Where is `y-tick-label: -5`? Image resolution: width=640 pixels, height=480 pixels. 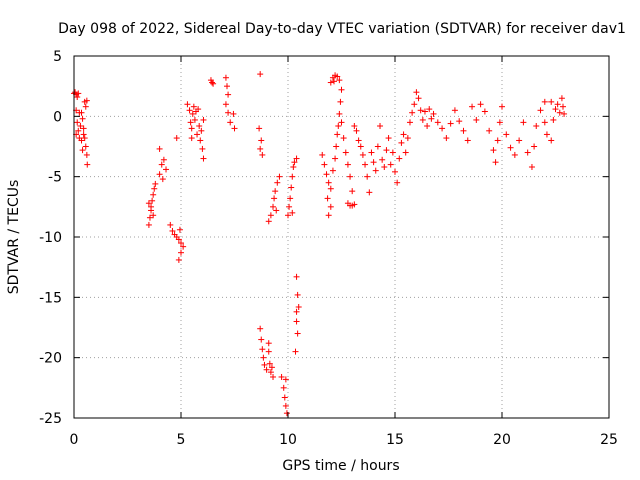
y-tick-label: -5 is located at coordinates (55, 178).